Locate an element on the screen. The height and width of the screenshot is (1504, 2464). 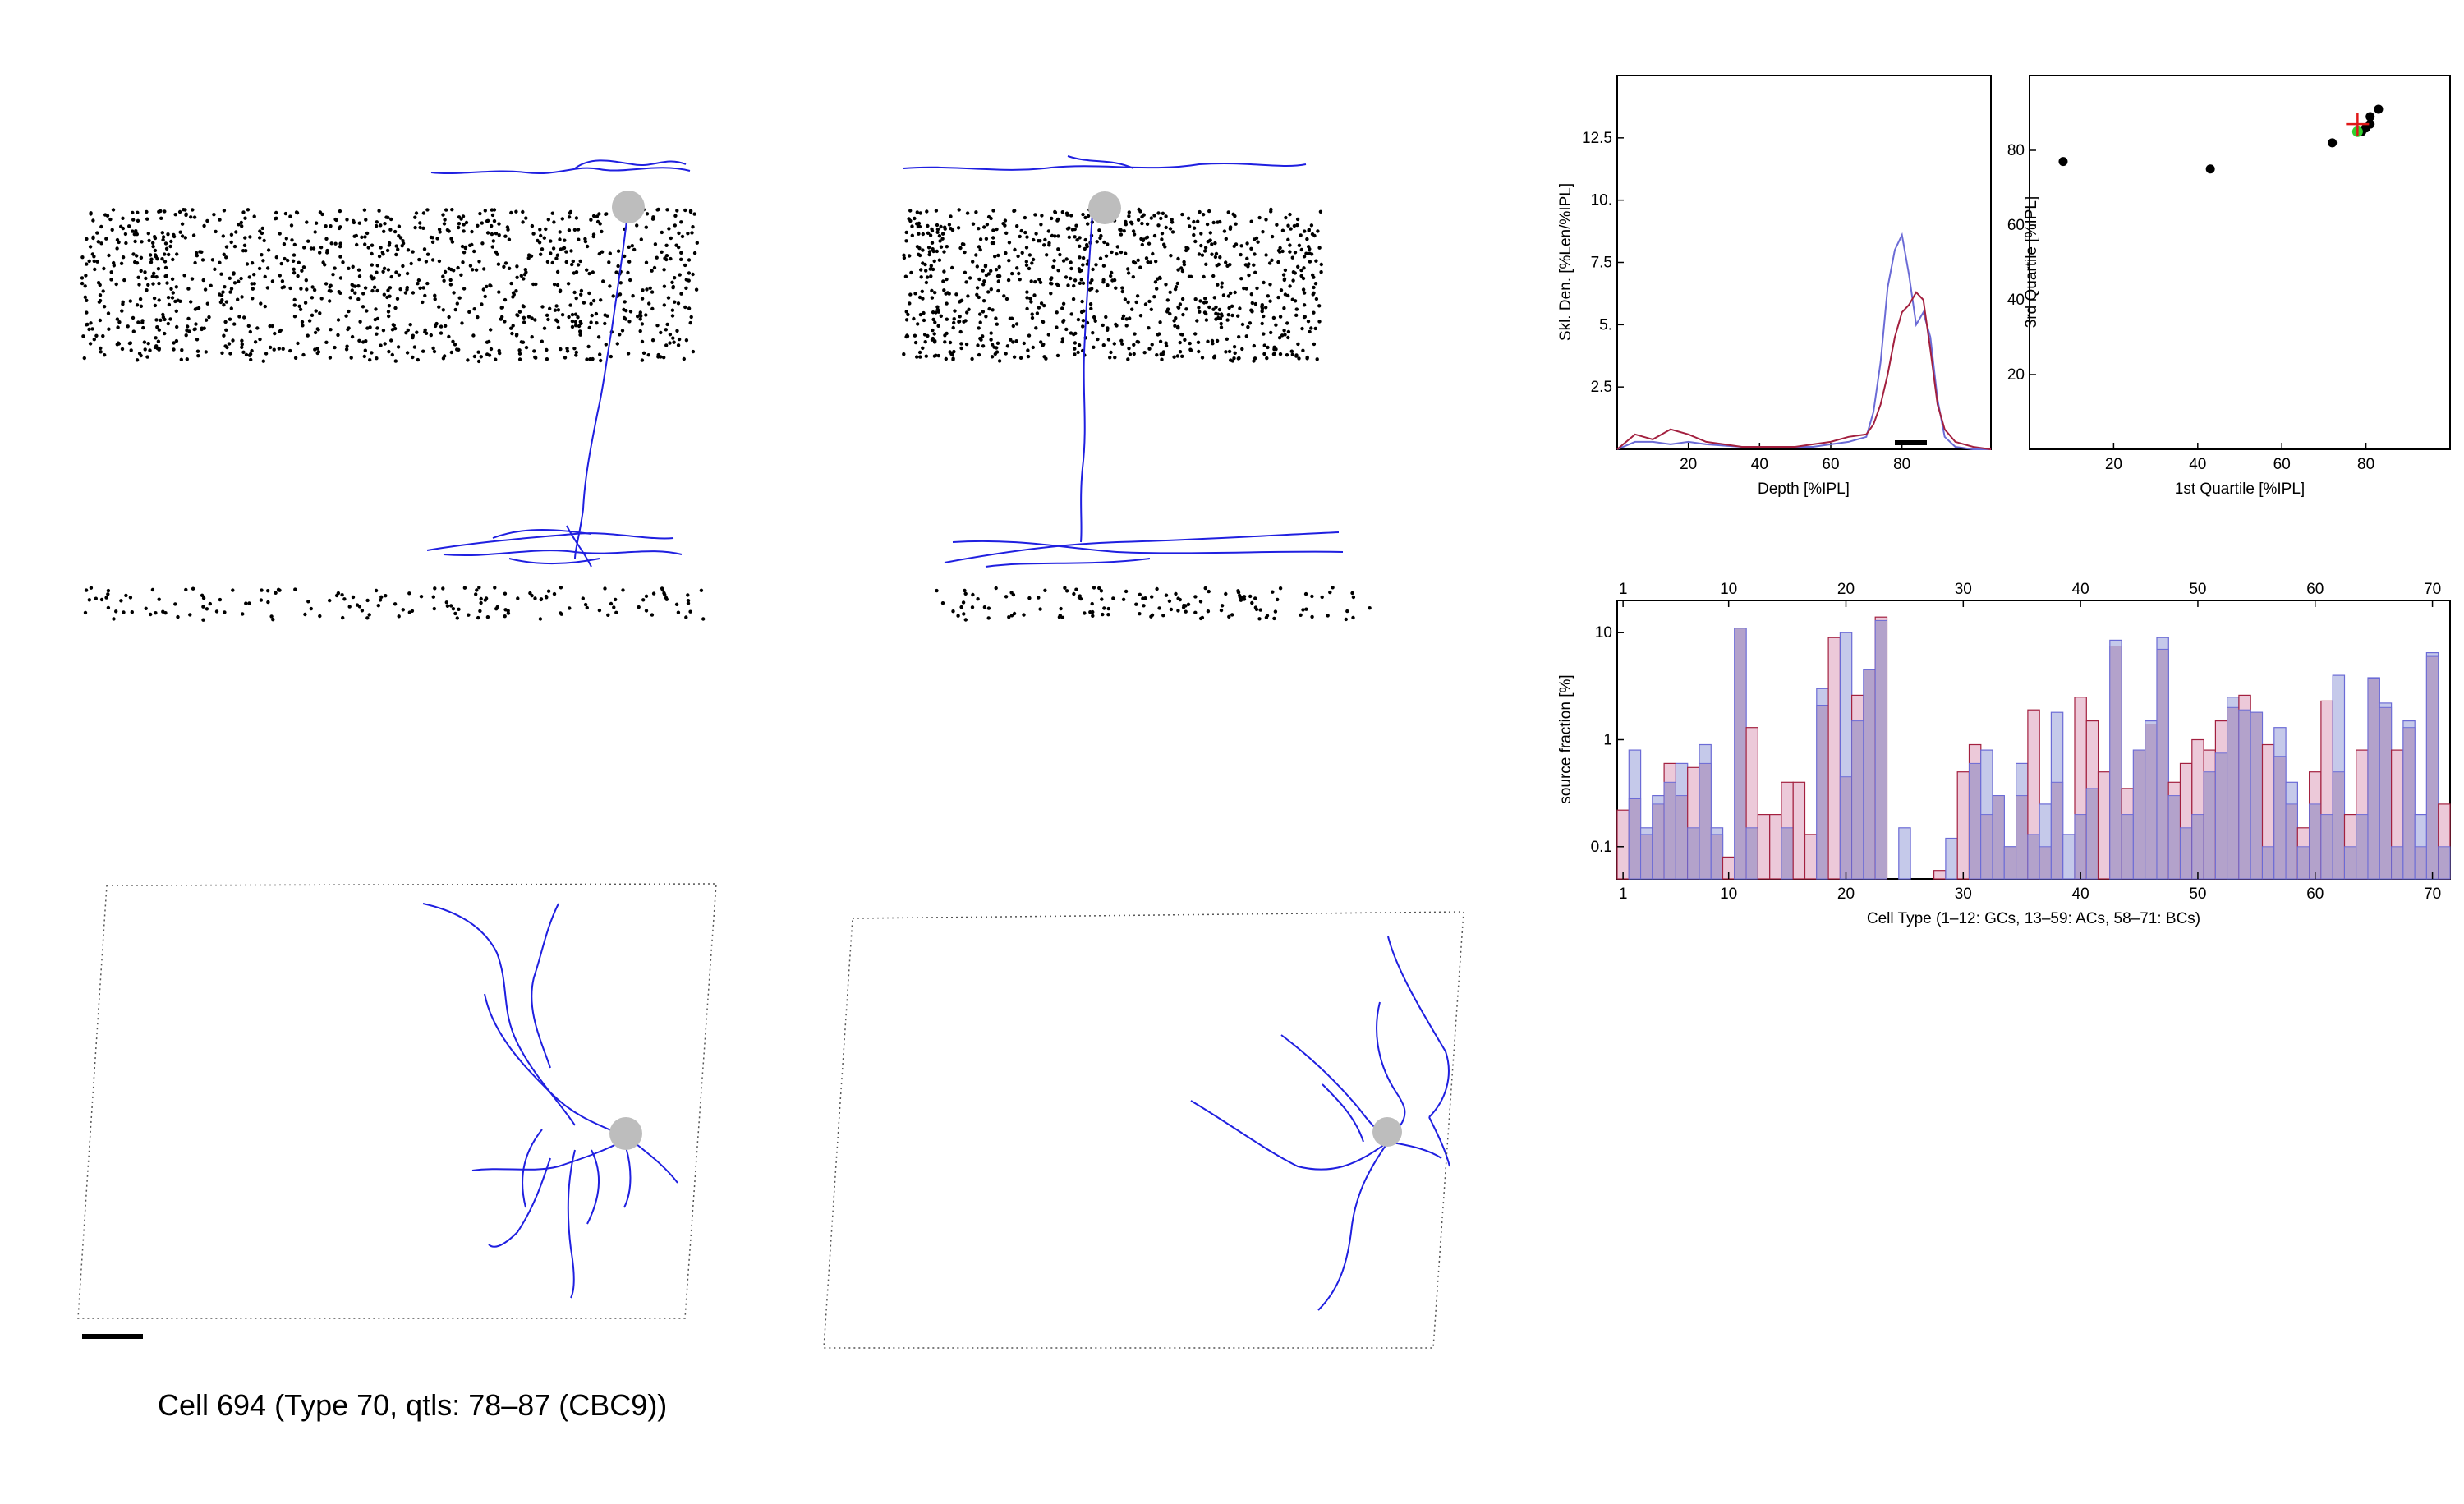
plot-frame is located at coordinates (1804, 262).